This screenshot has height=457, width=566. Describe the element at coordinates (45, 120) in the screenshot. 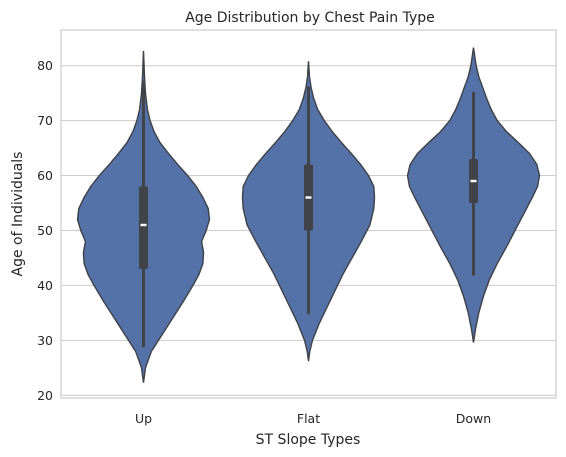

I see `y-tick-label-70: 70` at that location.